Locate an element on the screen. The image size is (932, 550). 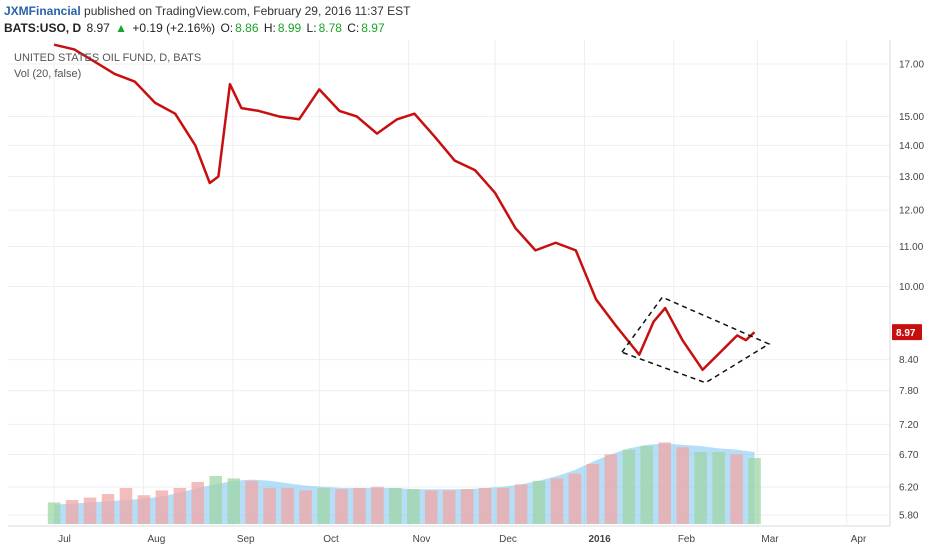
y-tick-label: 8.40 is located at coordinates (909, 360).